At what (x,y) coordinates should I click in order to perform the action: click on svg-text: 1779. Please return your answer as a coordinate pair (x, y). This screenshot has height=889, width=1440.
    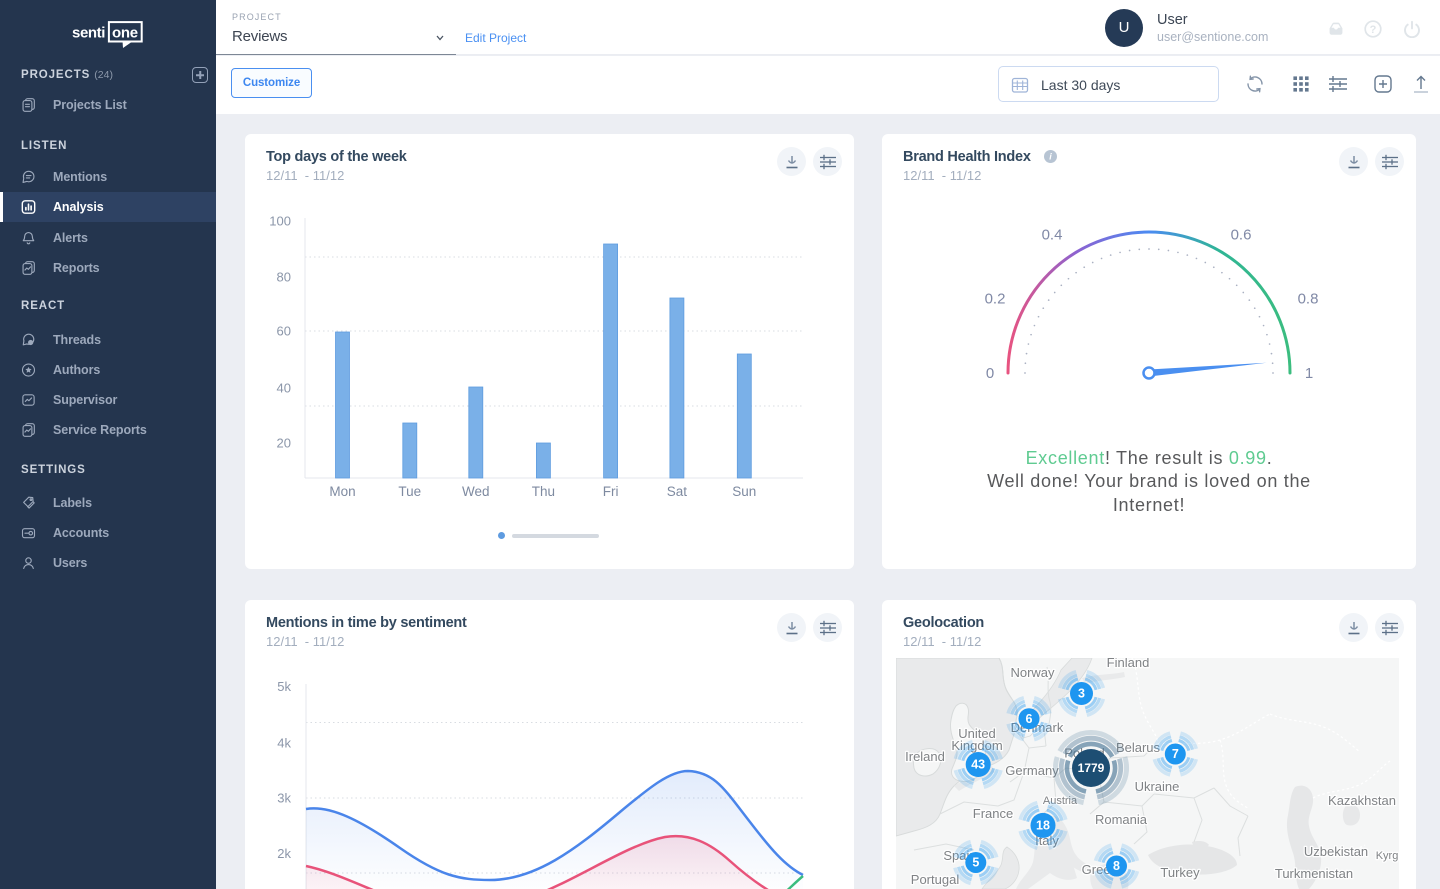
    Looking at the image, I should click on (1091, 768).